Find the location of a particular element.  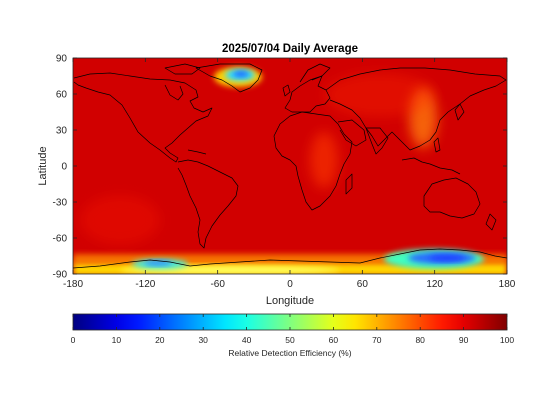

x-tick-label: -120 is located at coordinates (145, 284).